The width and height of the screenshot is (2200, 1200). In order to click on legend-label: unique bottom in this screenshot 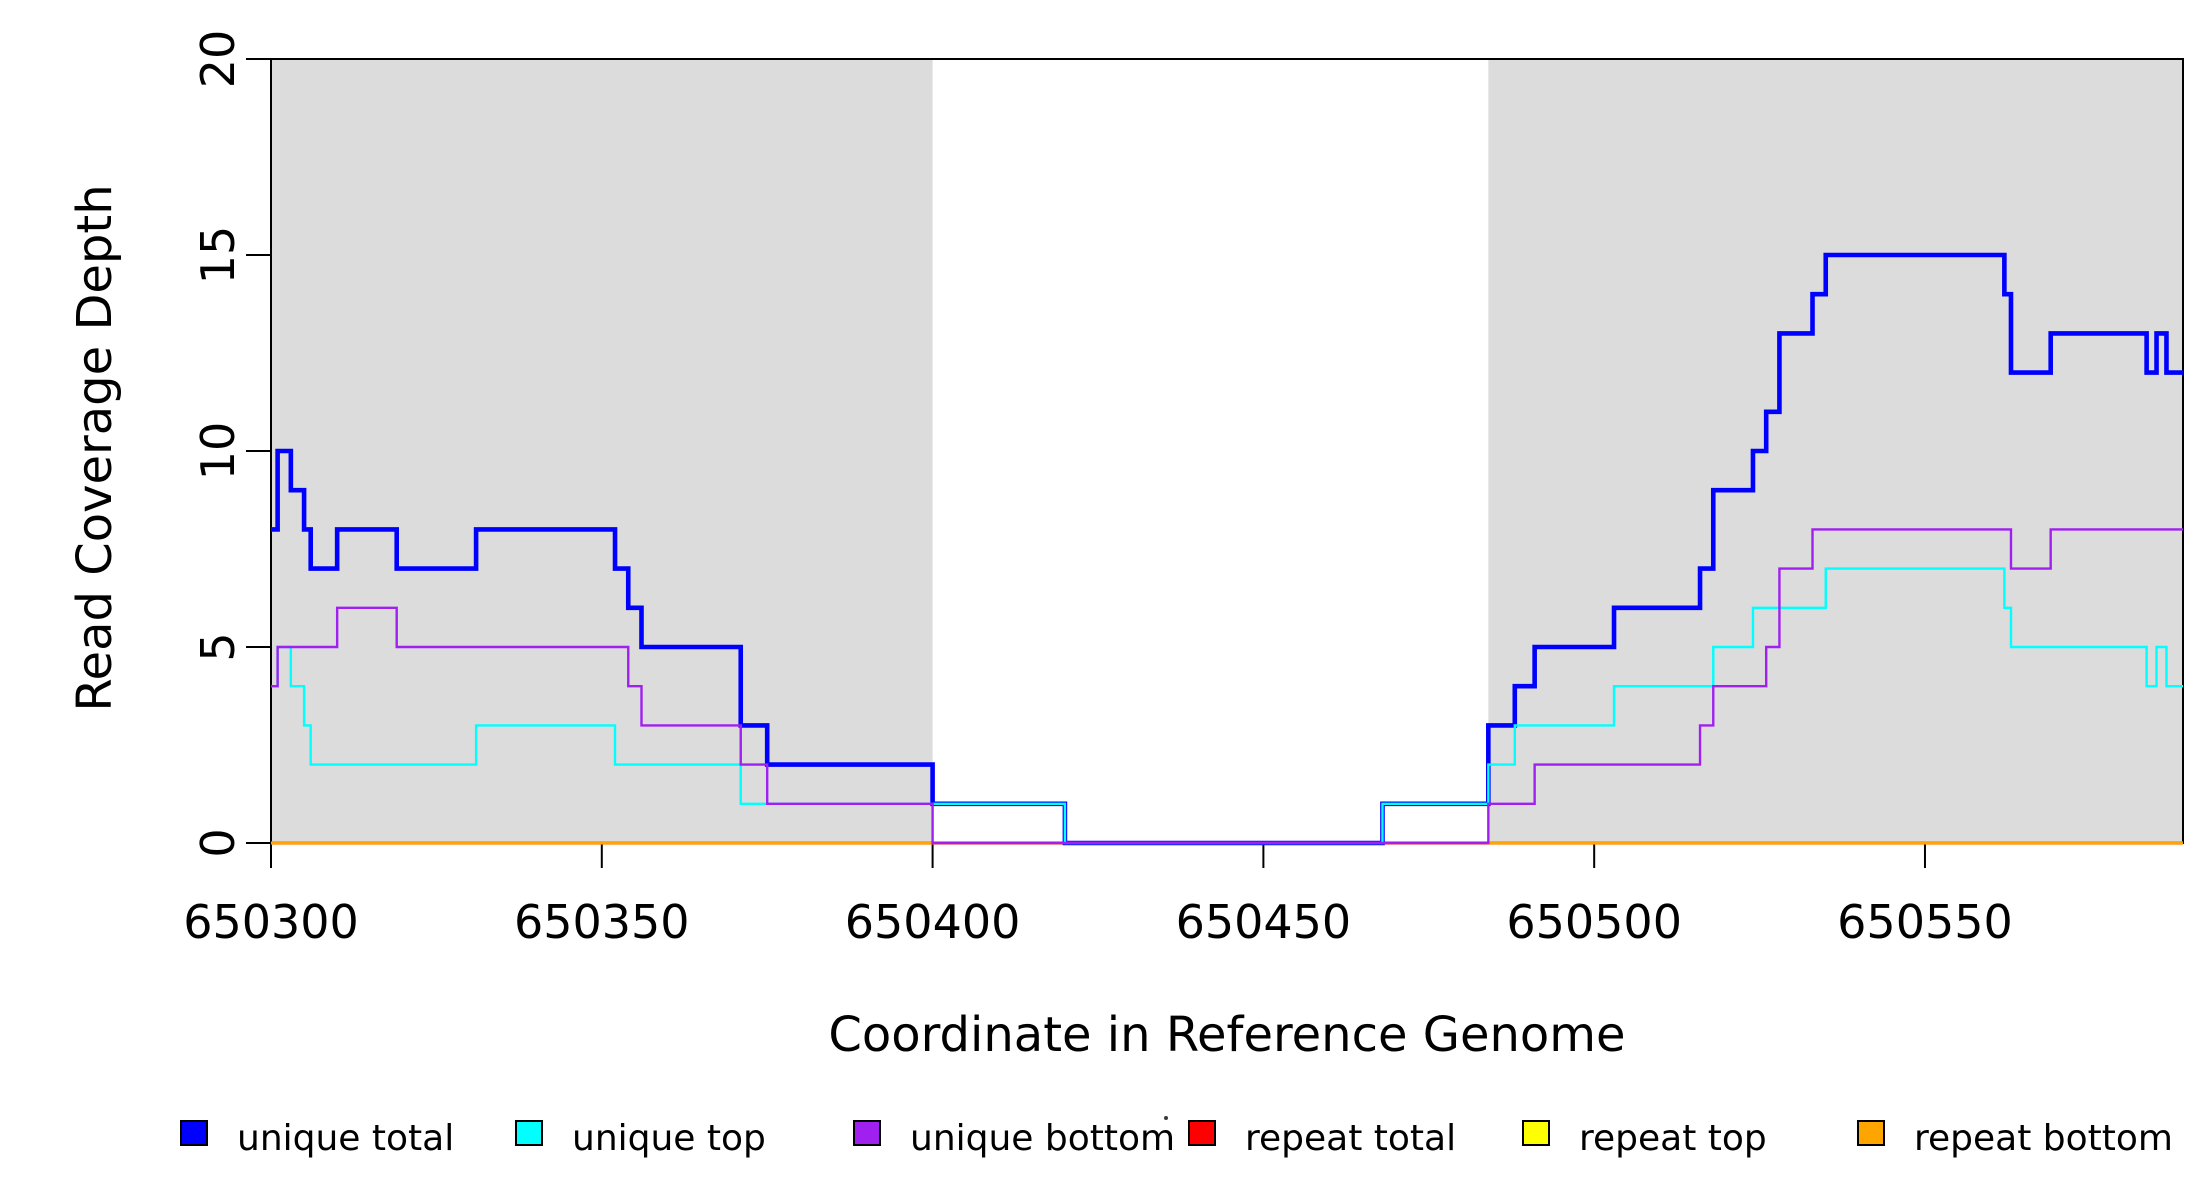, I will do `click(1043, 1138)`.